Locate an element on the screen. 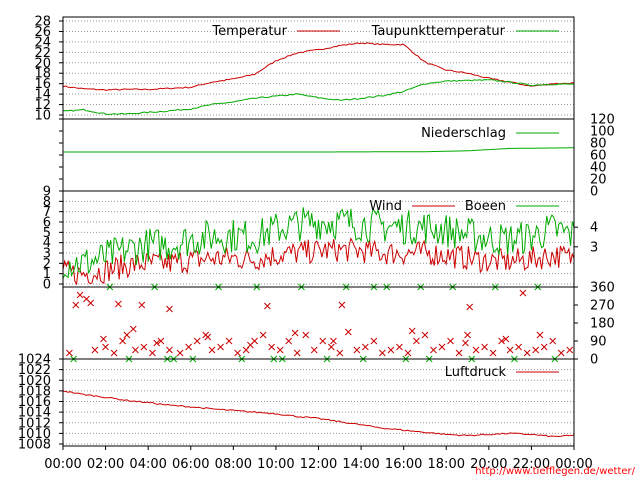 The width and height of the screenshot is (640, 480). right-tick-label: 120 is located at coordinates (602, 120).